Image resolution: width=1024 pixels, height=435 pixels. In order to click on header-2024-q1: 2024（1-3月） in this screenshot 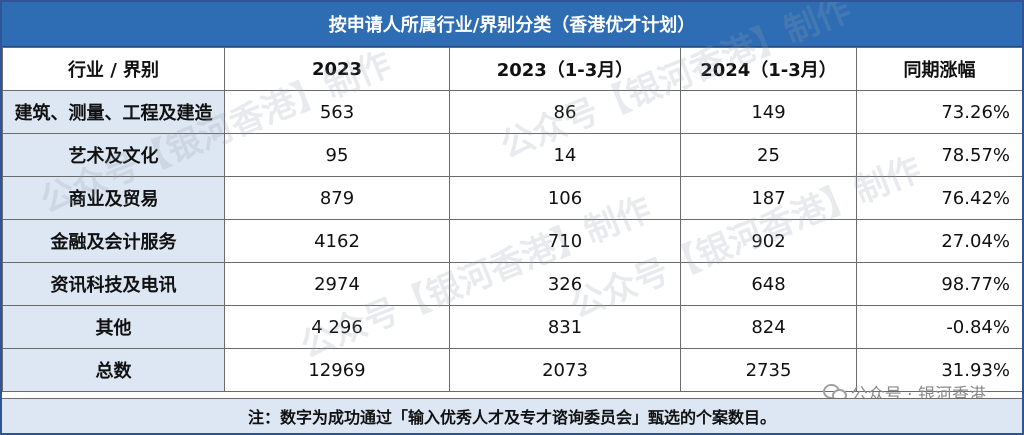, I will do `click(768, 69)`.